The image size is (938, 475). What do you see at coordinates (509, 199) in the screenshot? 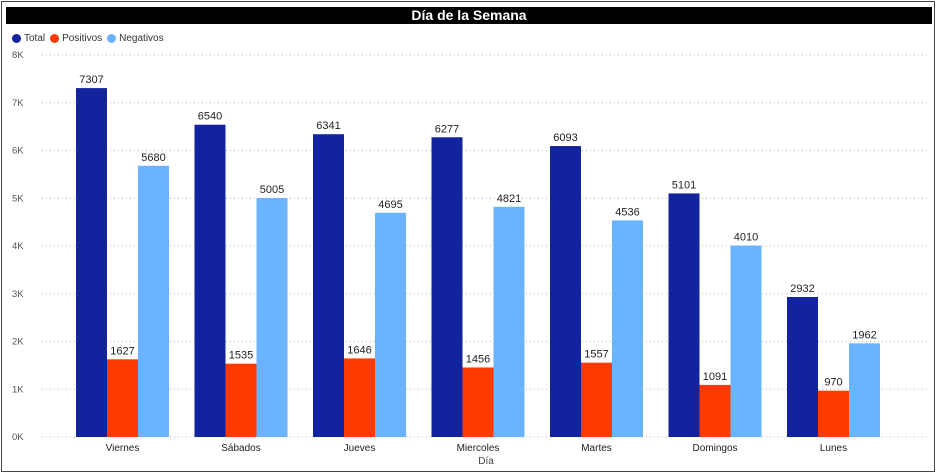
I see `data-label: 4821` at bounding box center [509, 199].